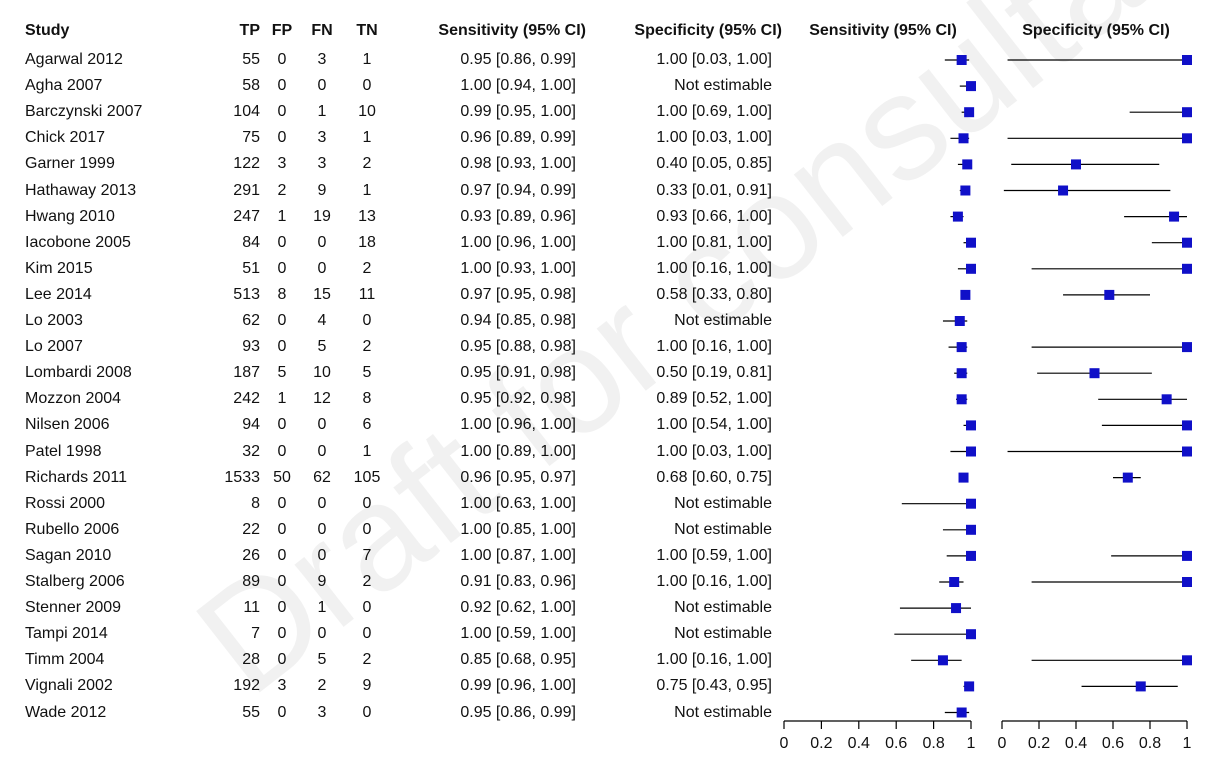 Image resolution: width=1211 pixels, height=758 pixels. I want to click on tn-value: 13, so click(367, 216).